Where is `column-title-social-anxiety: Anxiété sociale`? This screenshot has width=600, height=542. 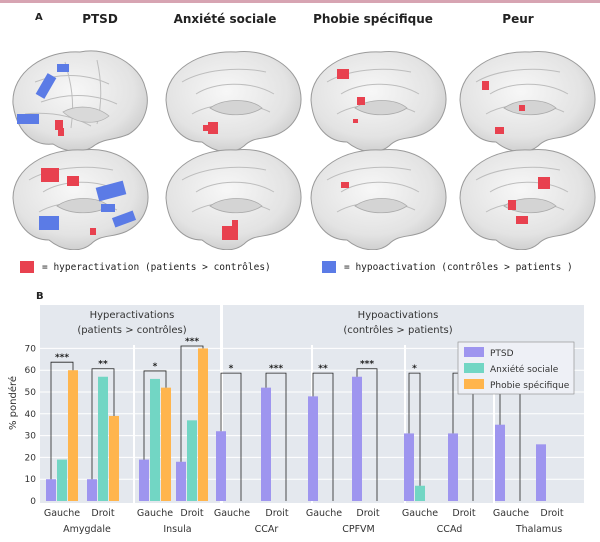
column-title-social-anxiety: Anxiété sociale is located at coordinates (225, 19).